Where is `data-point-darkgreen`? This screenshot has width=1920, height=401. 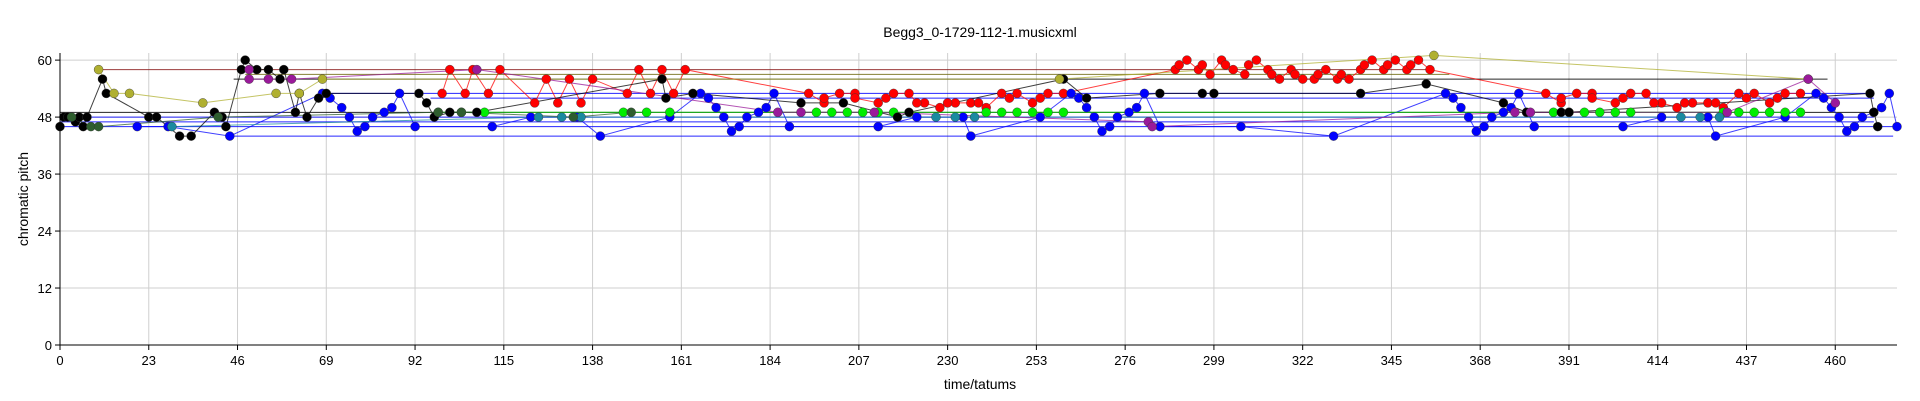
data-point-darkgreen is located at coordinates (98, 126).